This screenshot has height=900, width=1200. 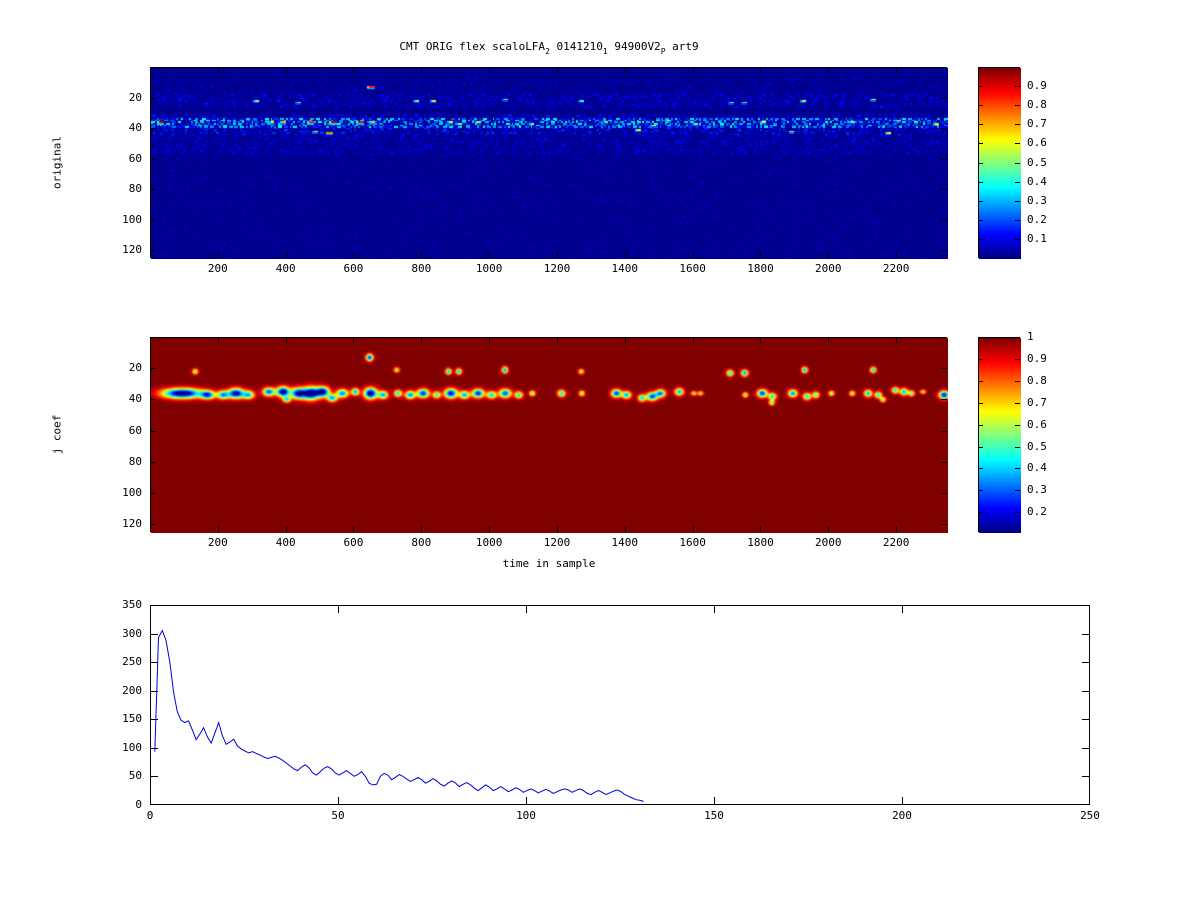 I want to click on x-tick-label: 600, so click(x=353, y=542).